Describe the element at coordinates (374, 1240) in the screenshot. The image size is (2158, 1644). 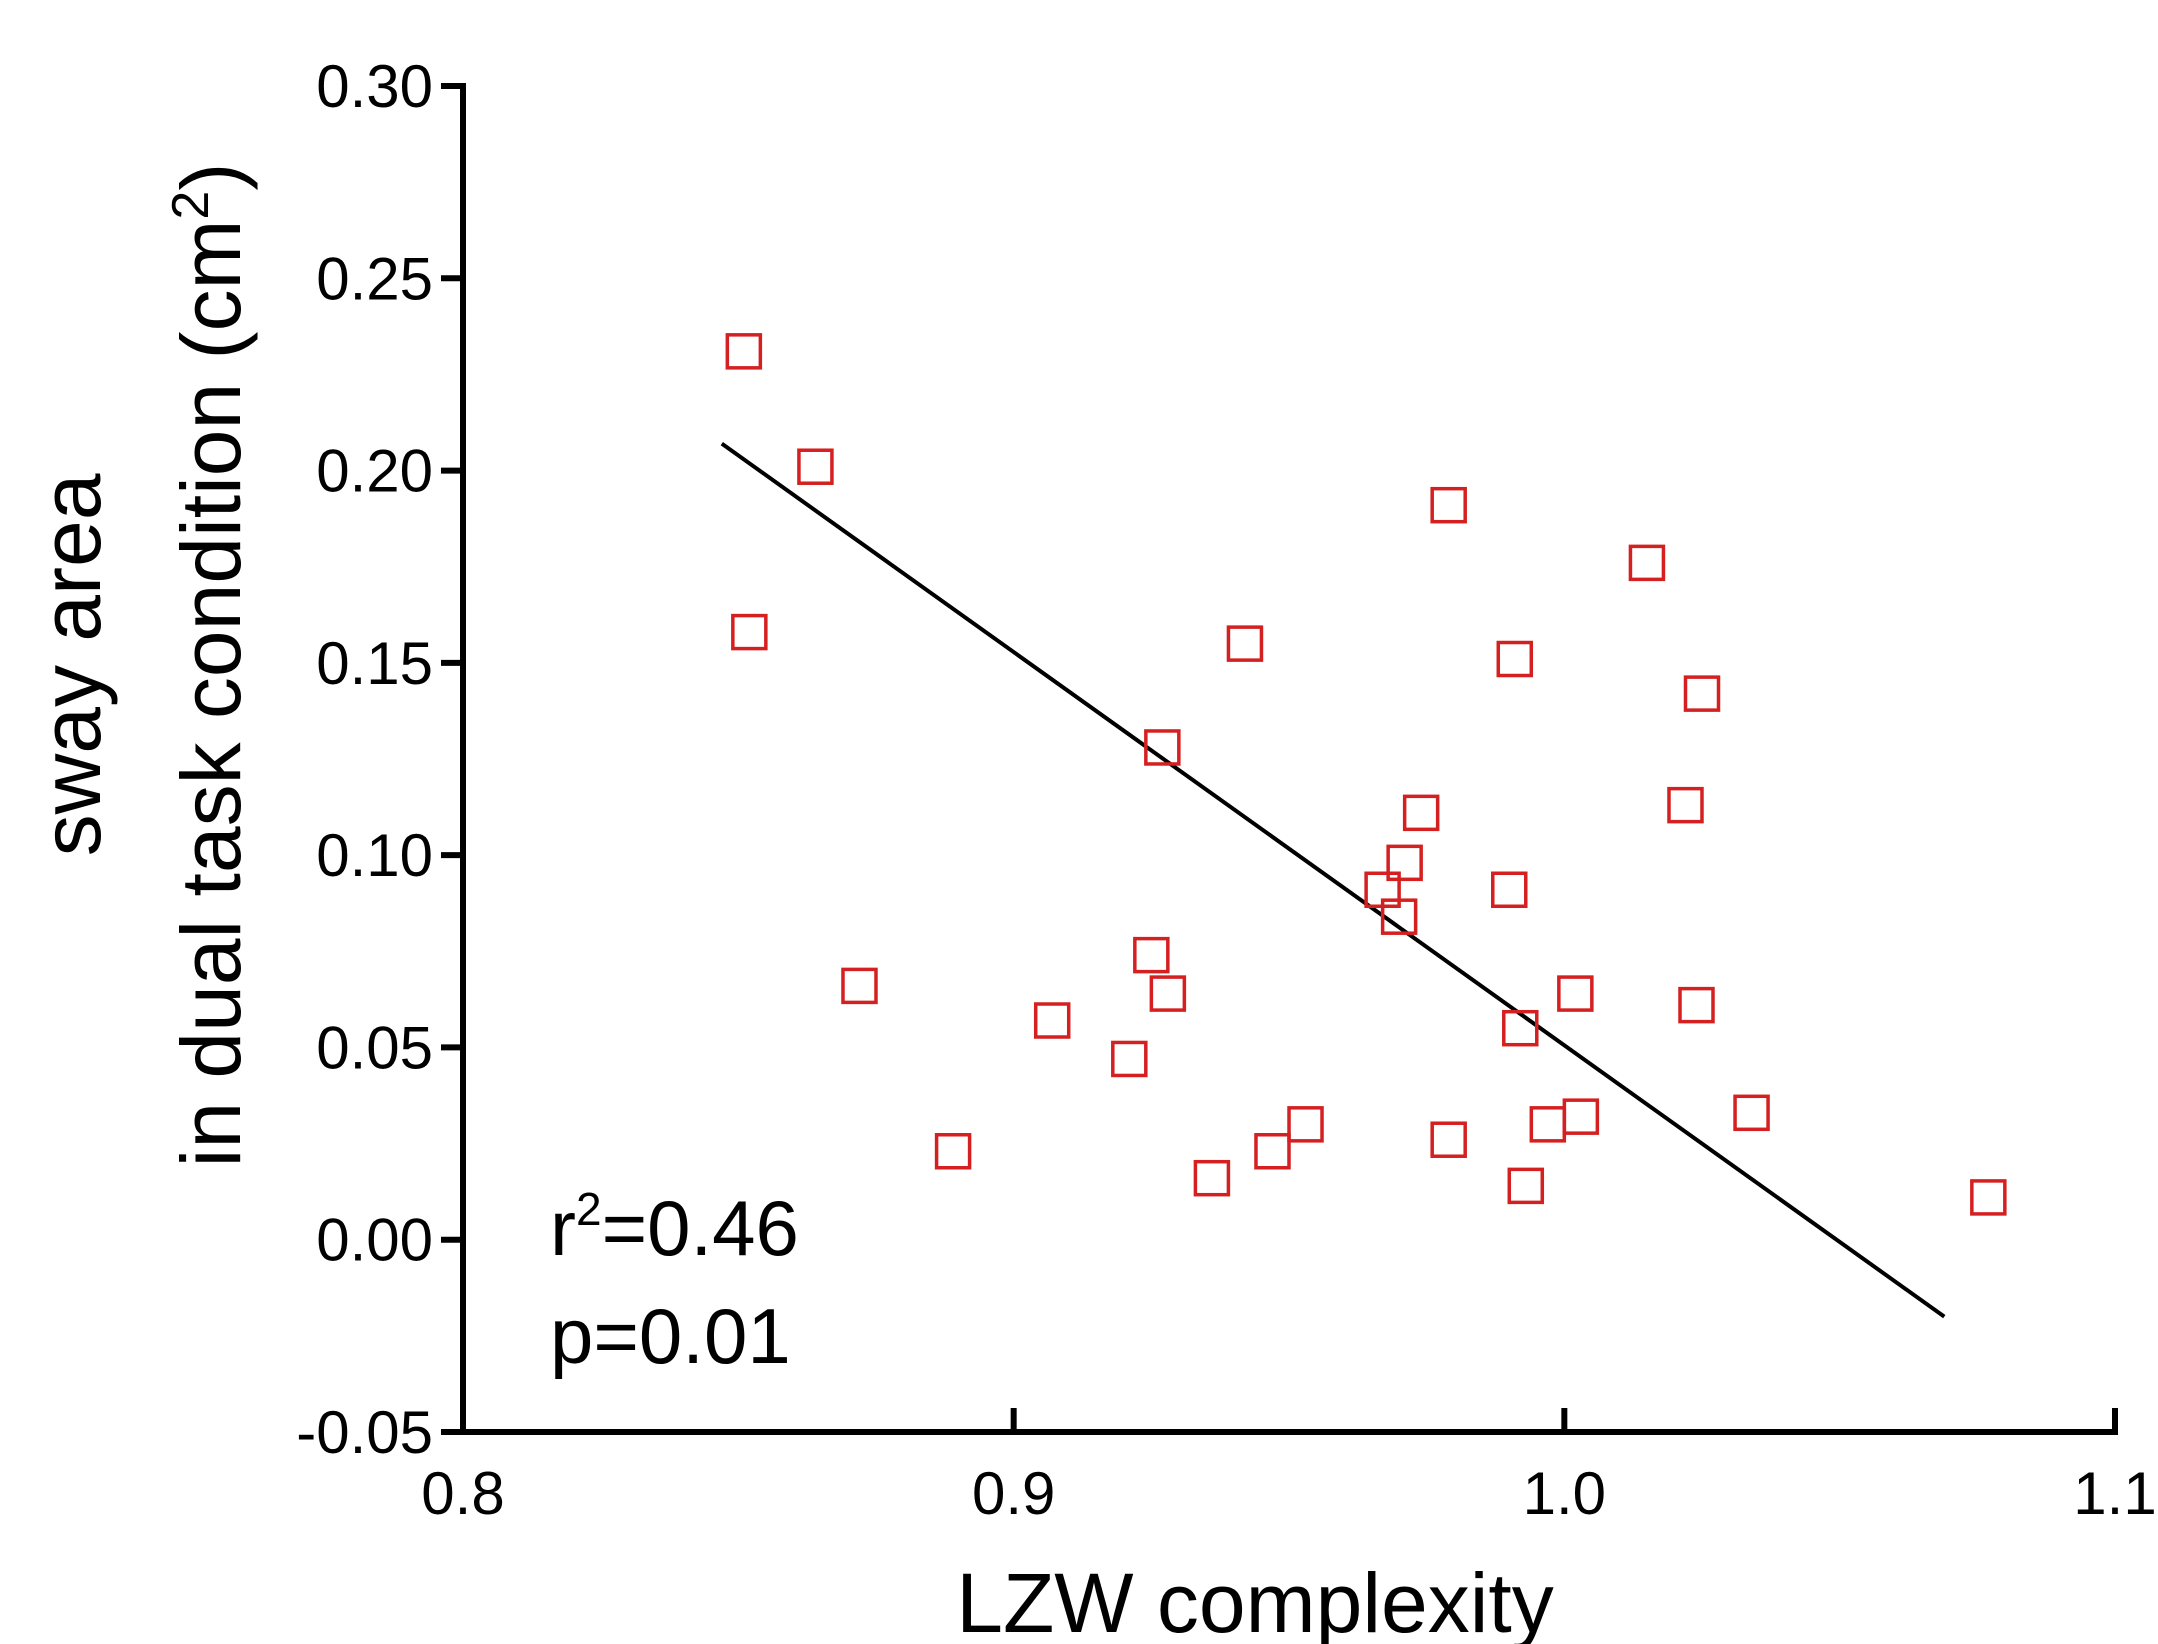
I see `y-tick-label: 0.00` at that location.